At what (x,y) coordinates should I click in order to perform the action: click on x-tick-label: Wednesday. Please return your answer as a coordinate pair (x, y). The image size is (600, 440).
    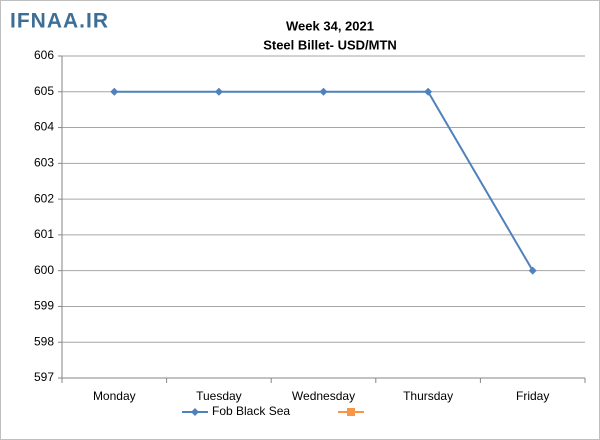
    Looking at the image, I should click on (323, 396).